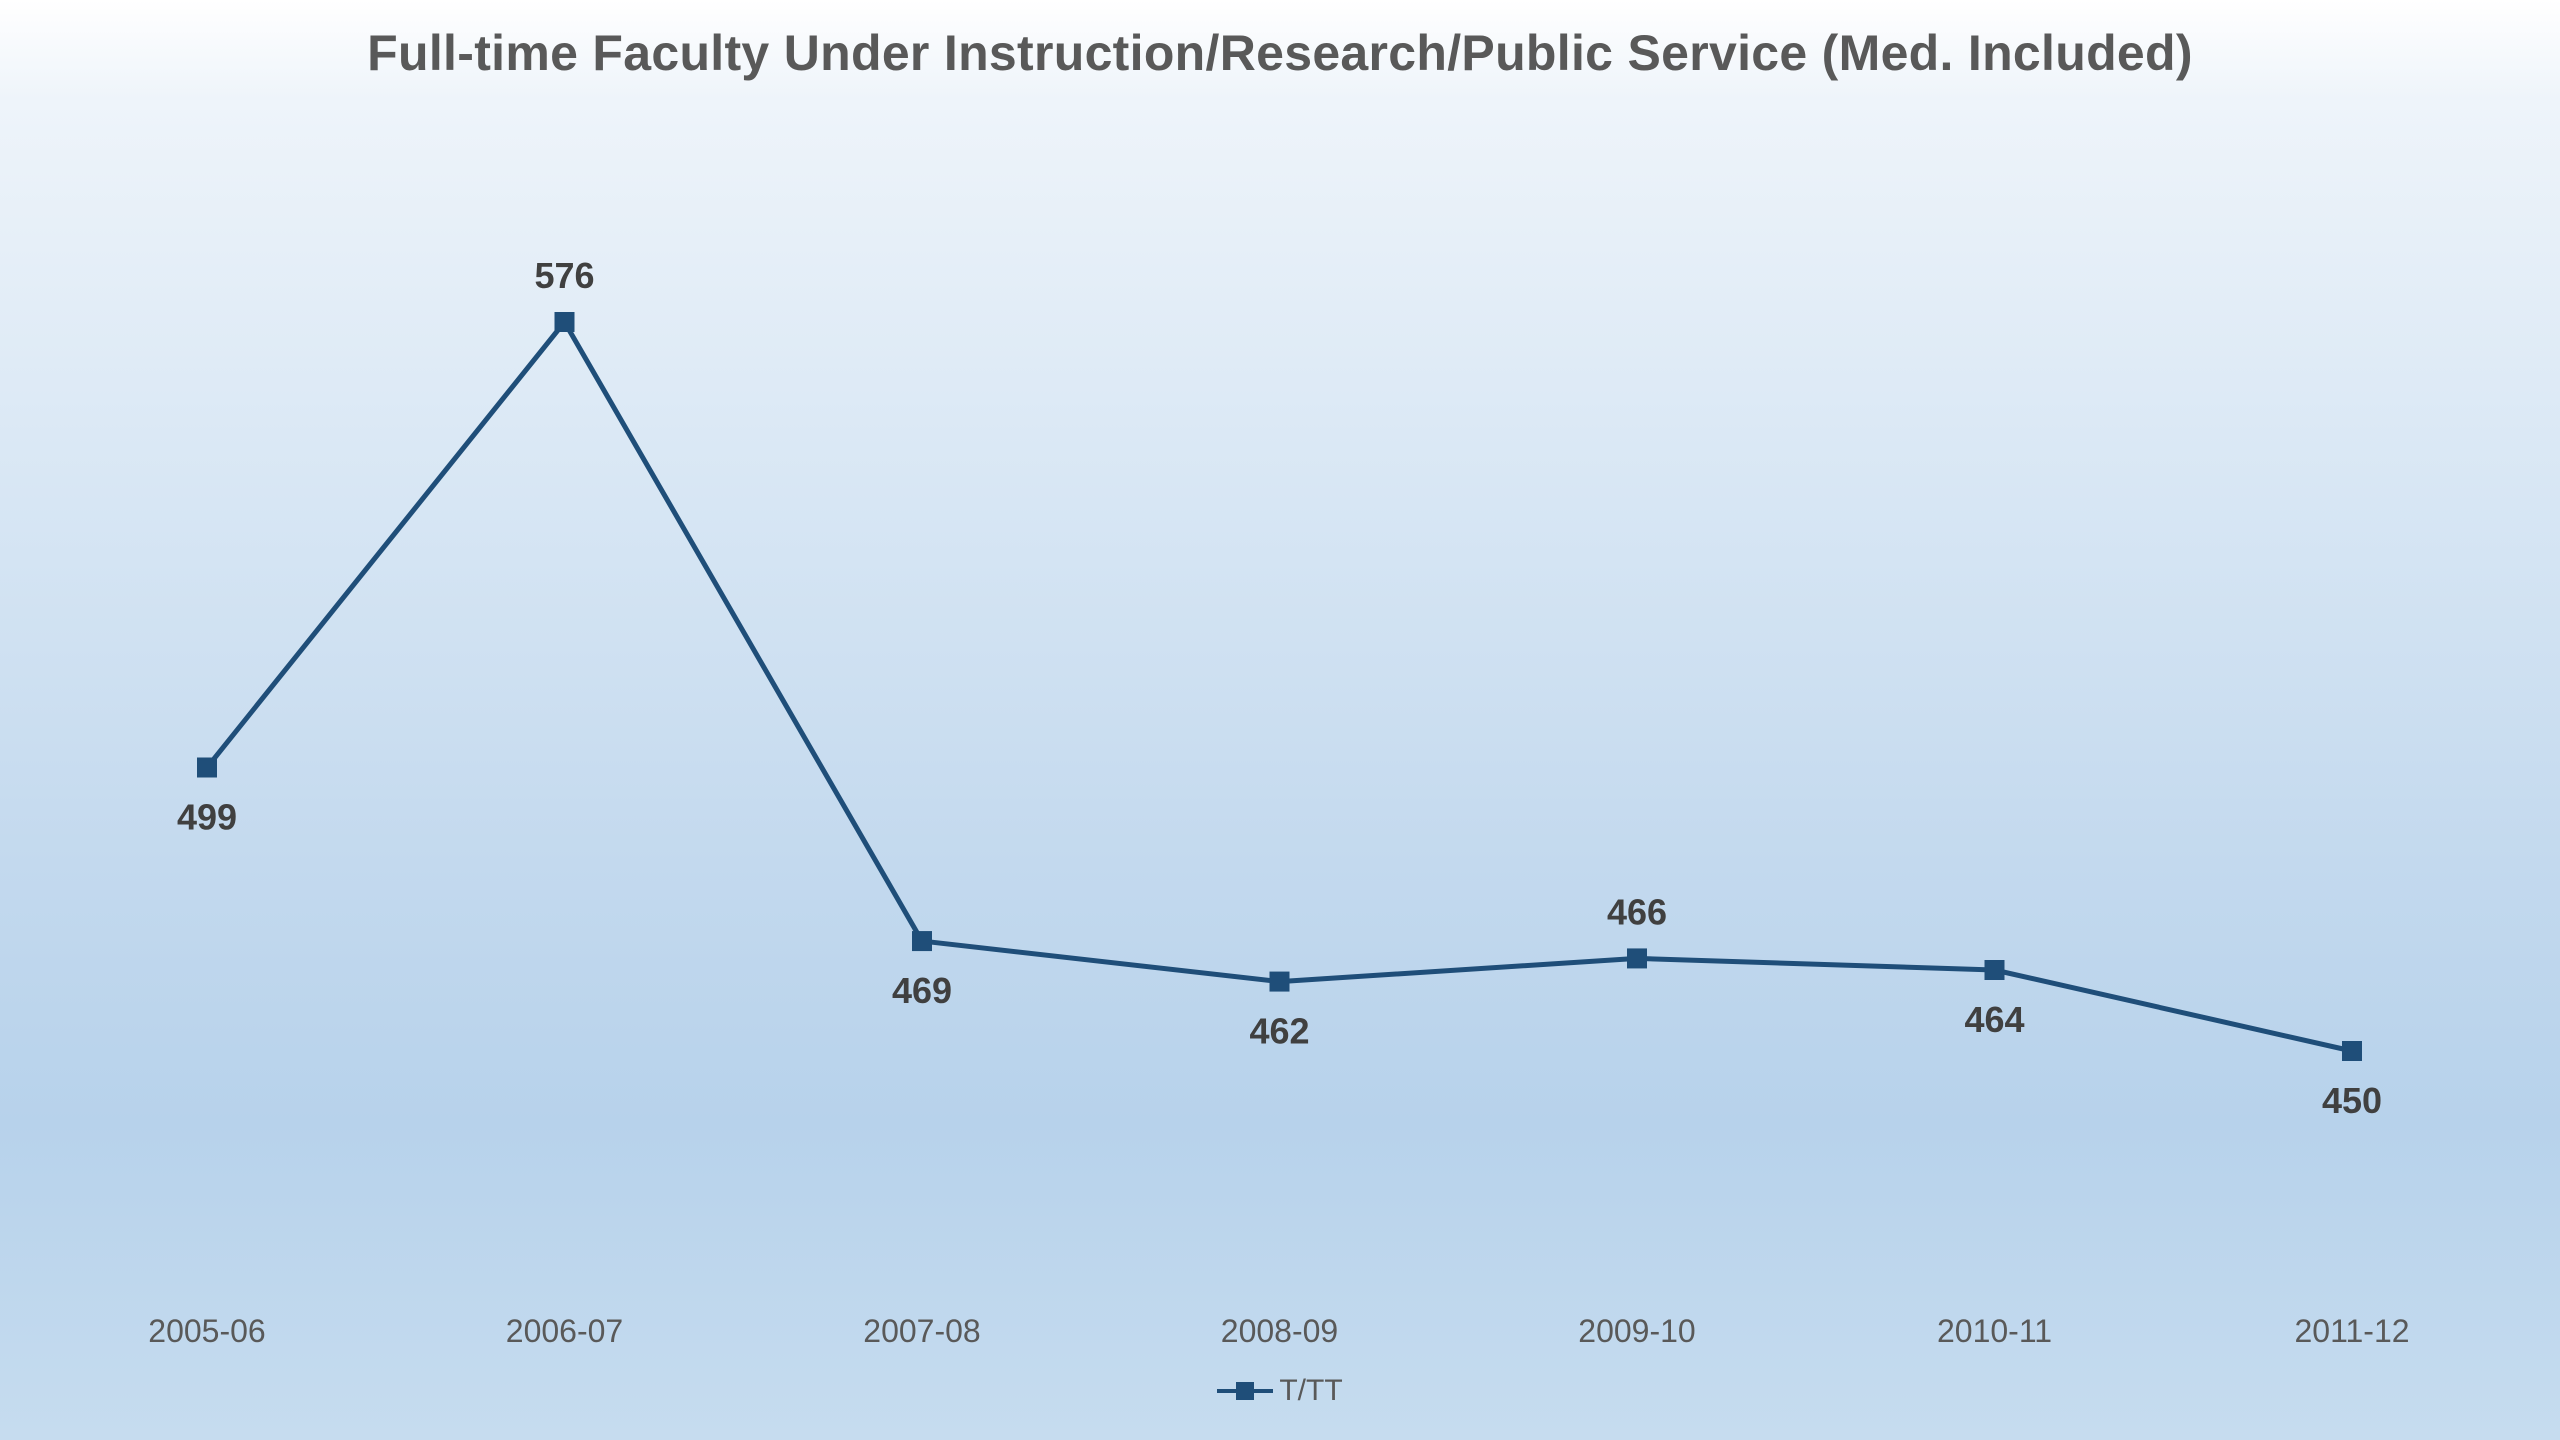  What do you see at coordinates (1637, 911) in the screenshot?
I see `data-label: 466` at bounding box center [1637, 911].